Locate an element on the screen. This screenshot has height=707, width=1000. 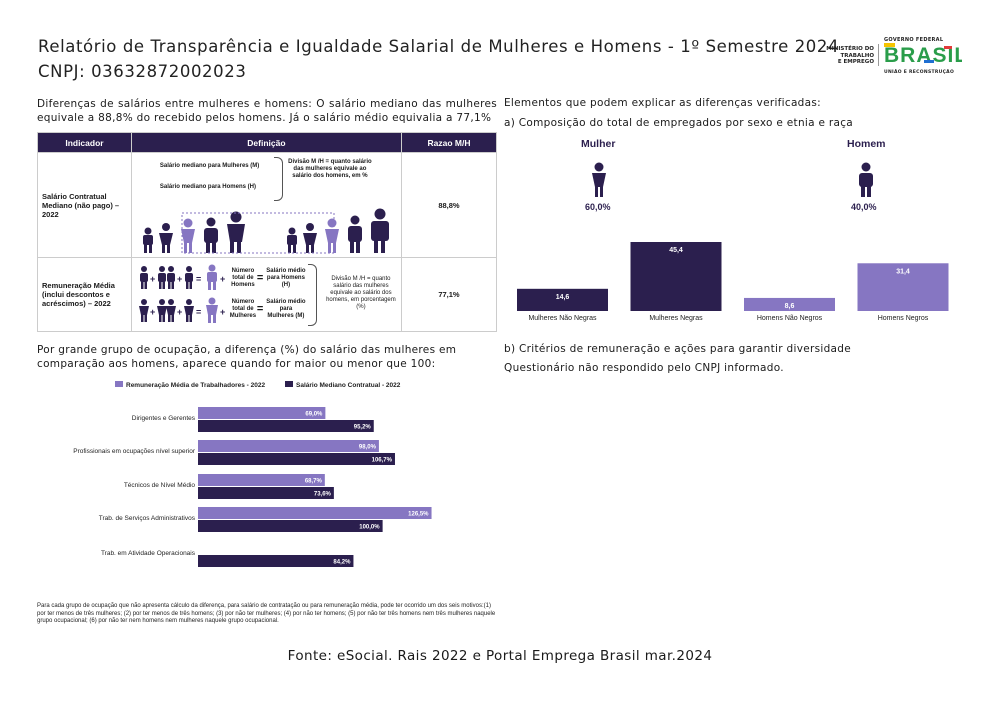
definition-cell: + + = + + + = is located at coordinates (266, 294).